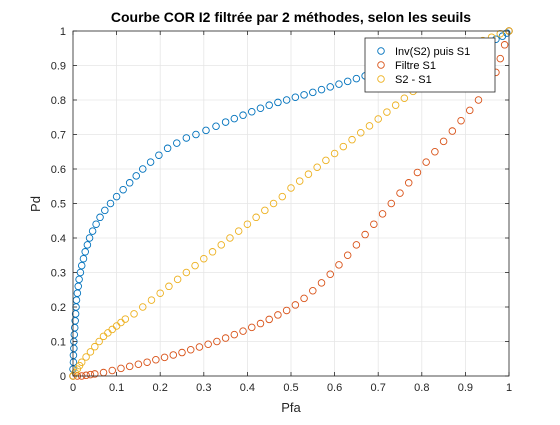  What do you see at coordinates (378, 388) in the screenshot?
I see `x-tick-label: 0.7` at bounding box center [378, 388].